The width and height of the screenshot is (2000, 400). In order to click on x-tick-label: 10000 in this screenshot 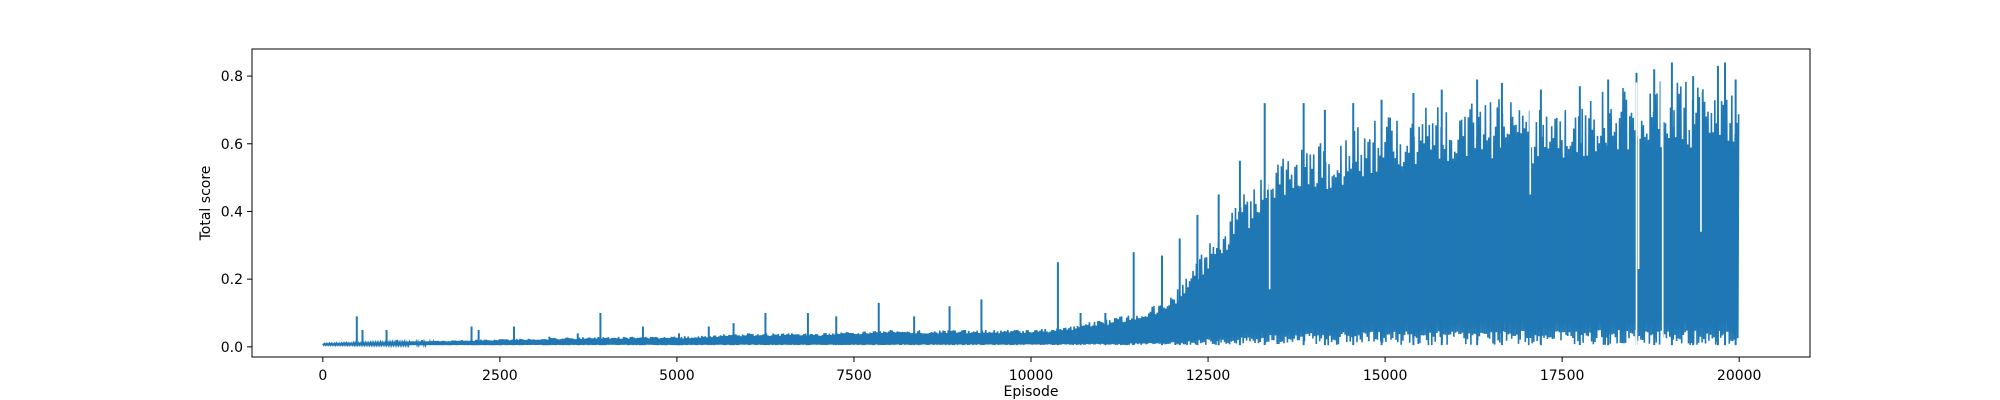, I will do `click(1031, 376)`.